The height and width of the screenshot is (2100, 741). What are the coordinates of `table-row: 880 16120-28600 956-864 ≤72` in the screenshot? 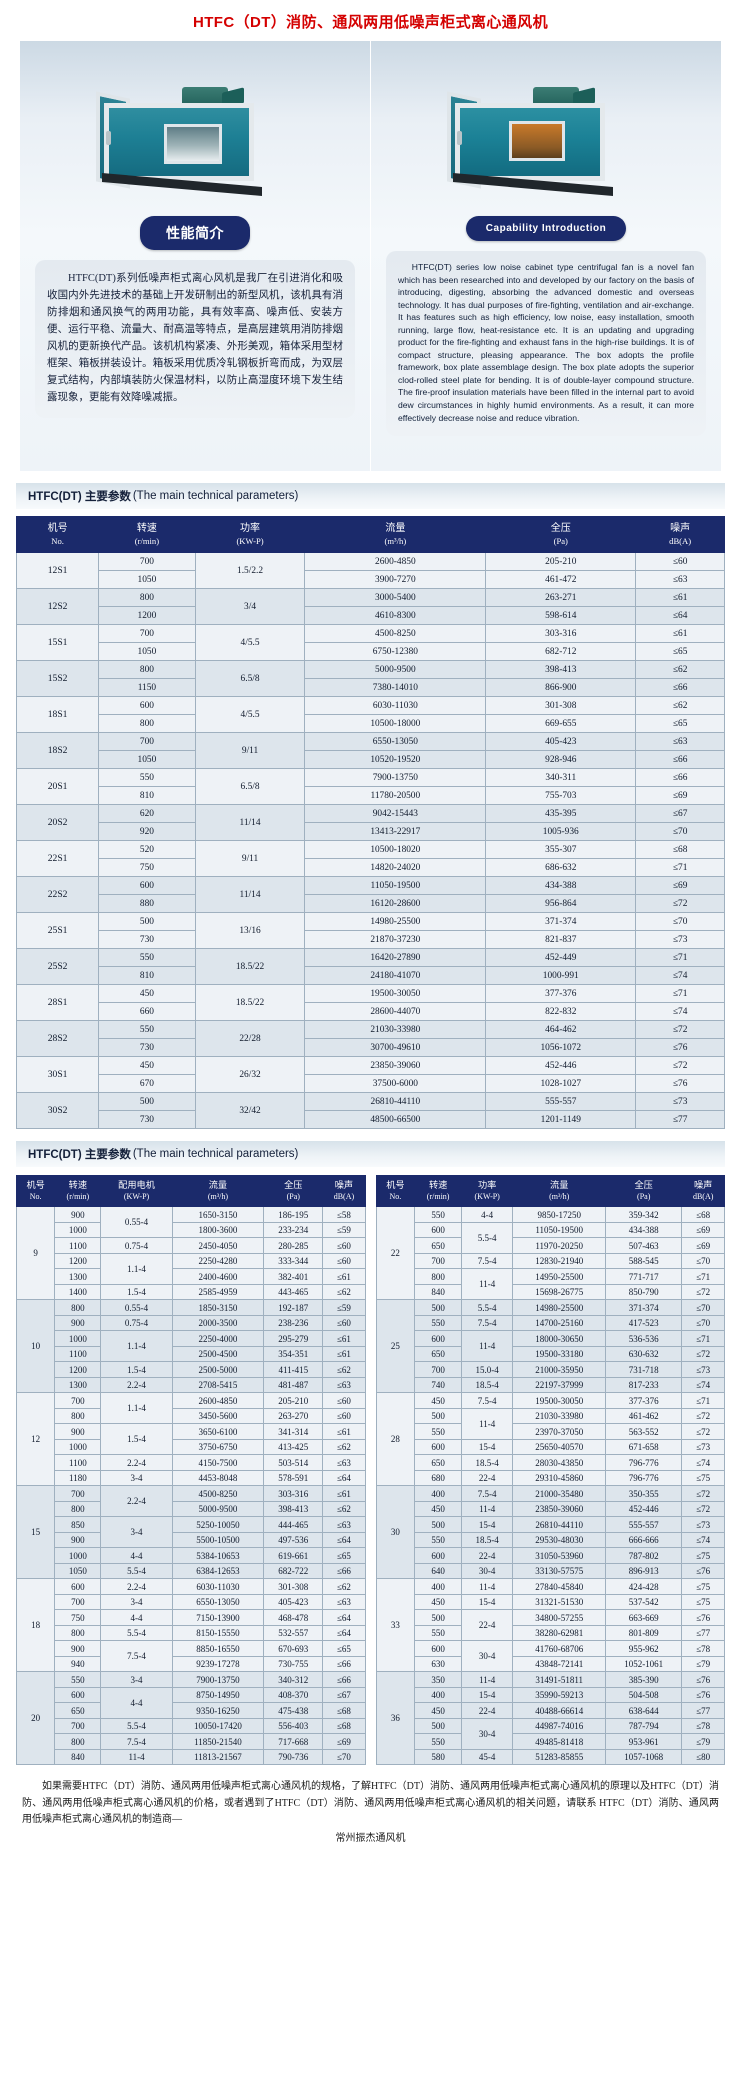 It's located at (371, 904).